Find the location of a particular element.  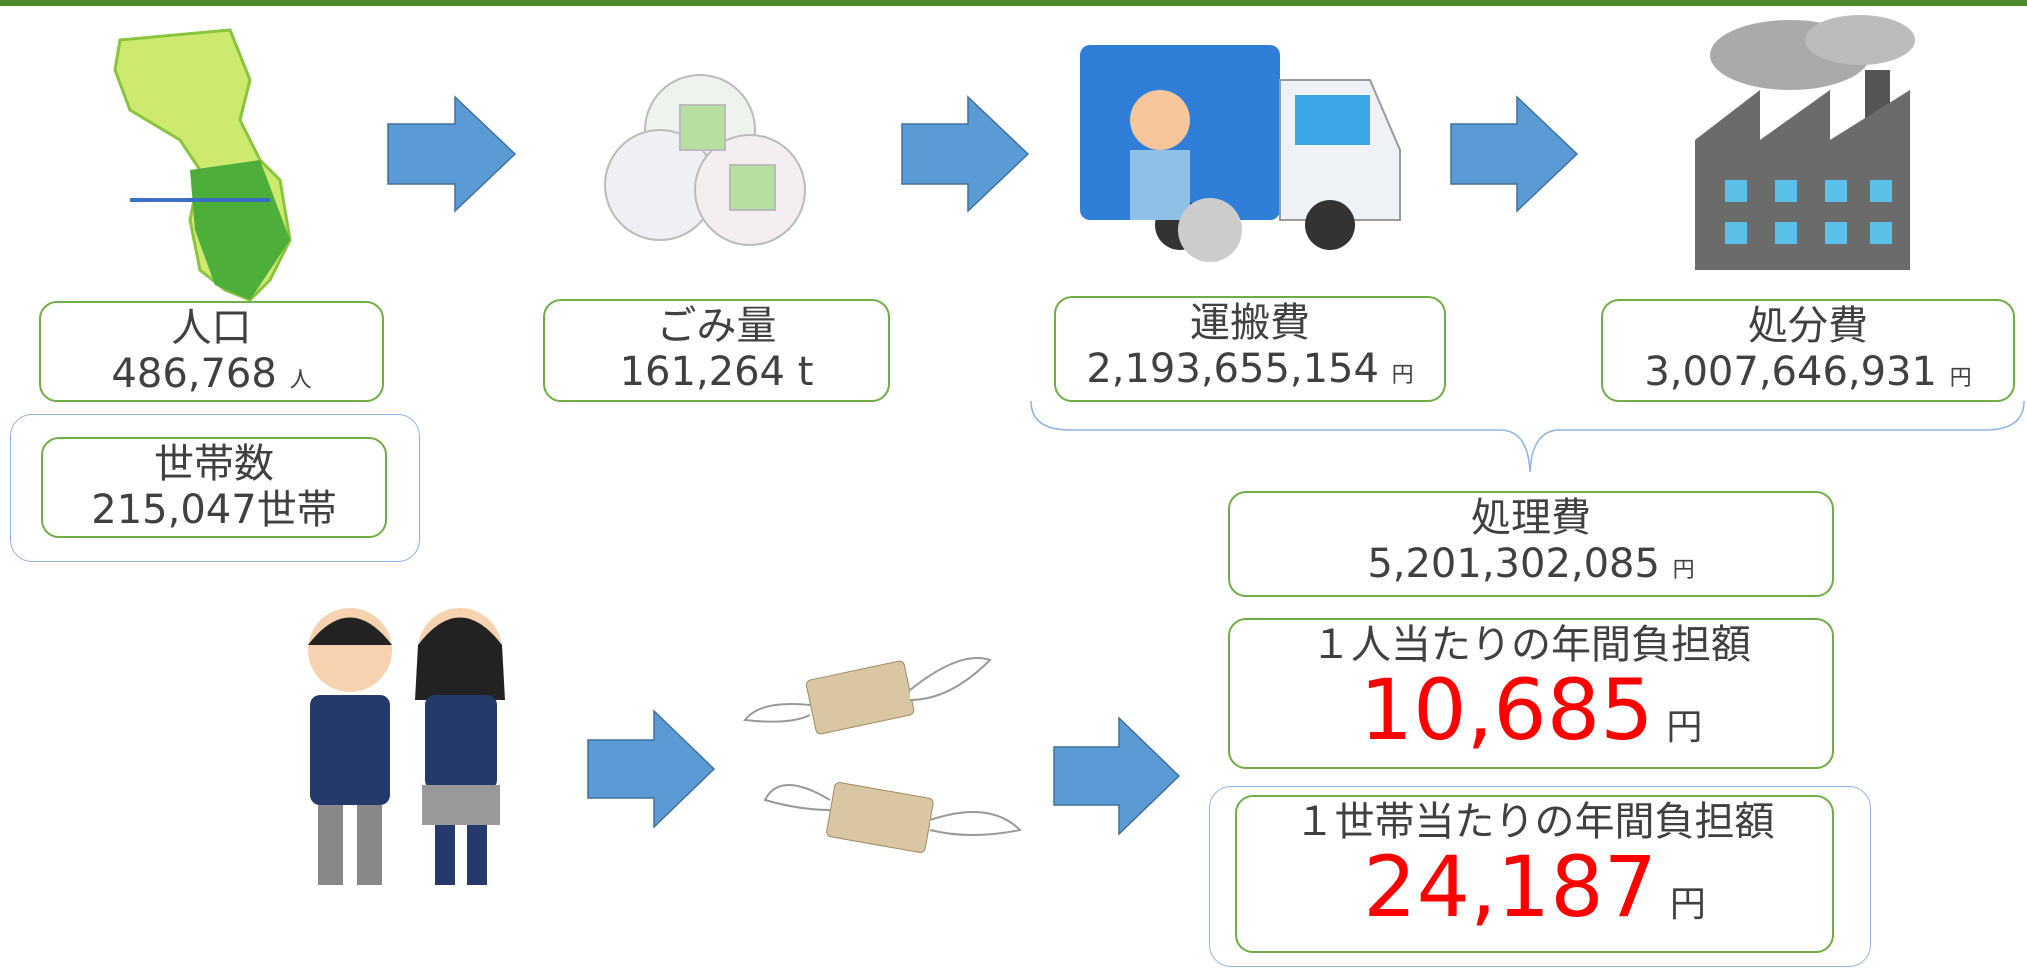

value: 3,007,646,931 is located at coordinates (1790, 372).